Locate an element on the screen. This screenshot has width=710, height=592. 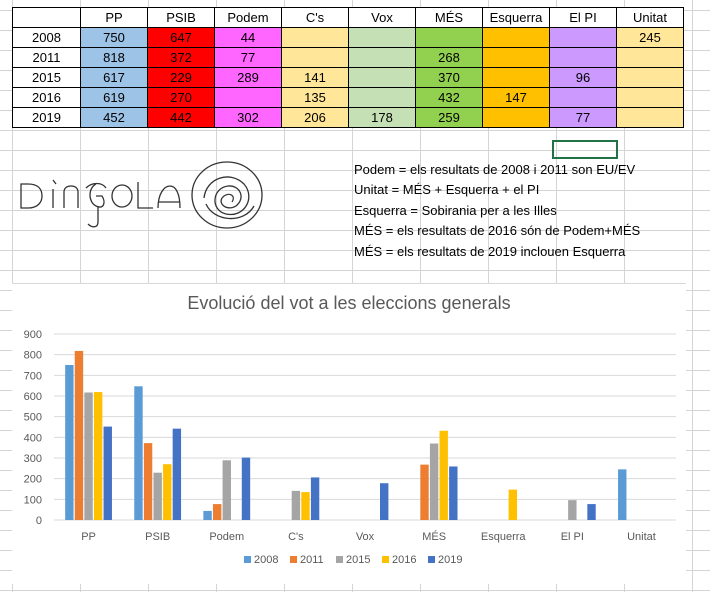
year-cell: 2019 is located at coordinates (46, 117).